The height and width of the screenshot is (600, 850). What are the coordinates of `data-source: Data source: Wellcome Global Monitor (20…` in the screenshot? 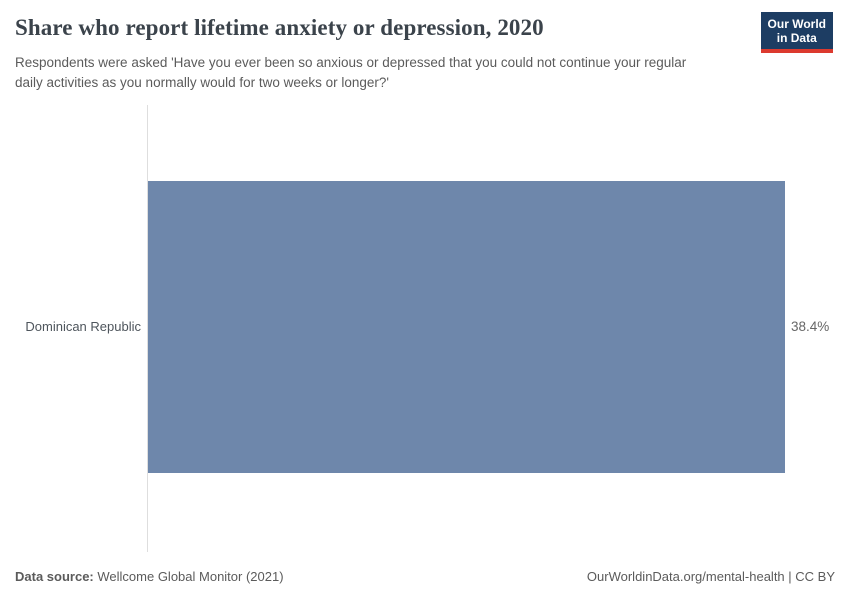 It's located at (149, 576).